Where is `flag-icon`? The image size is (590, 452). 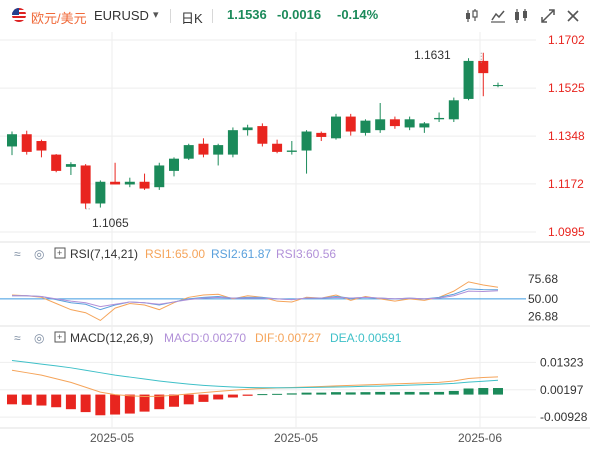
flag-icon is located at coordinates (19, 15).